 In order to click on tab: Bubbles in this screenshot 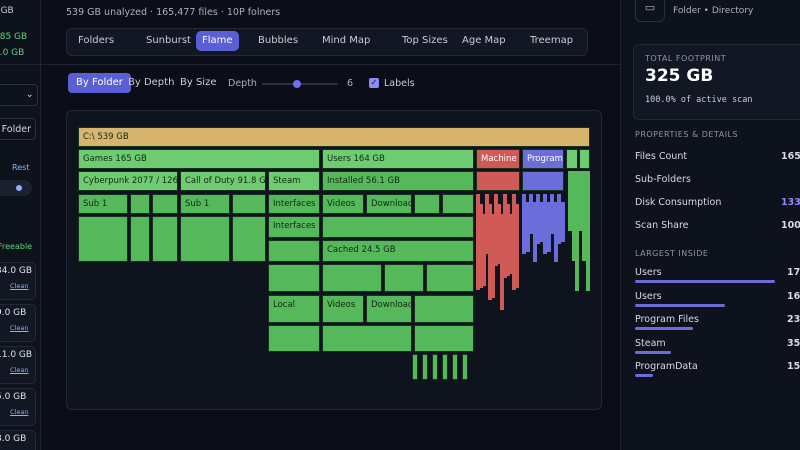, I will do `click(278, 40)`.